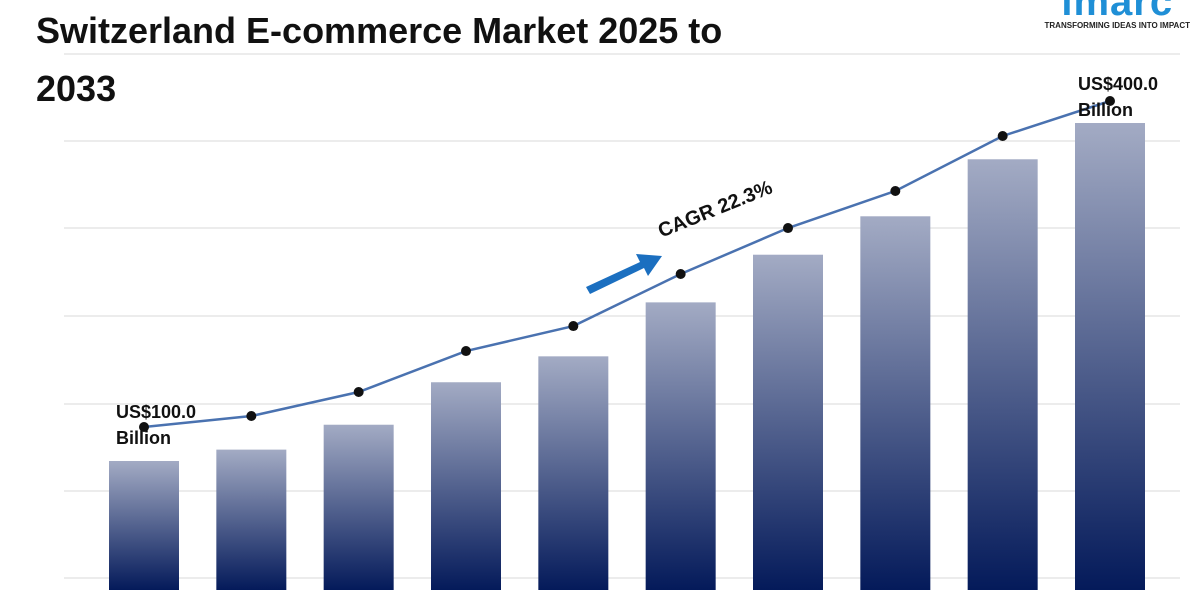 The image size is (1200, 600). I want to click on value-label: US$100.0 Billion, so click(156, 425).